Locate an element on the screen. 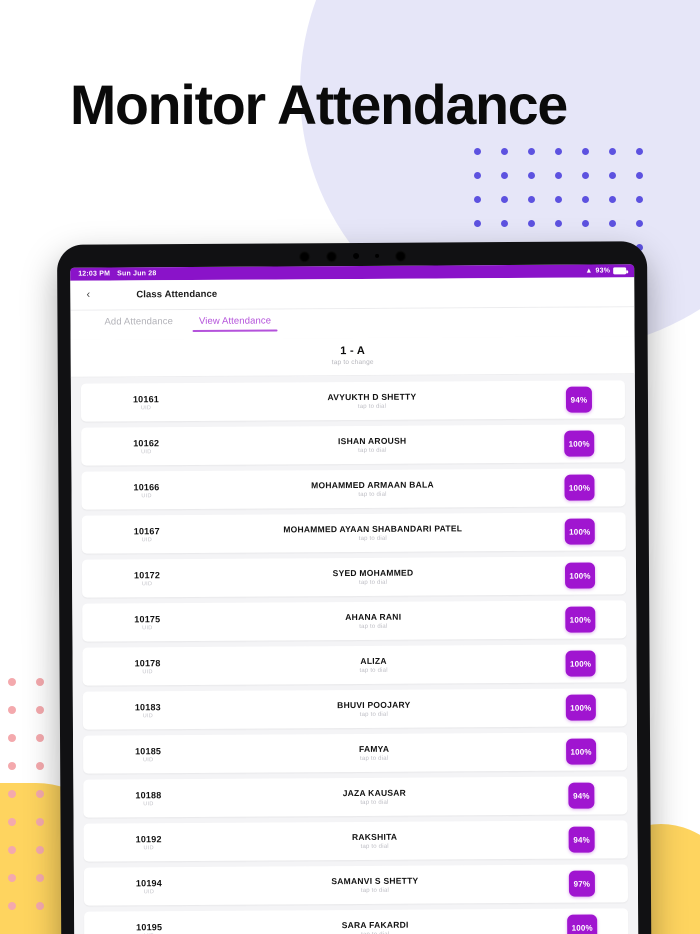 The image size is (700, 934). device-sensor-array is located at coordinates (352, 256).